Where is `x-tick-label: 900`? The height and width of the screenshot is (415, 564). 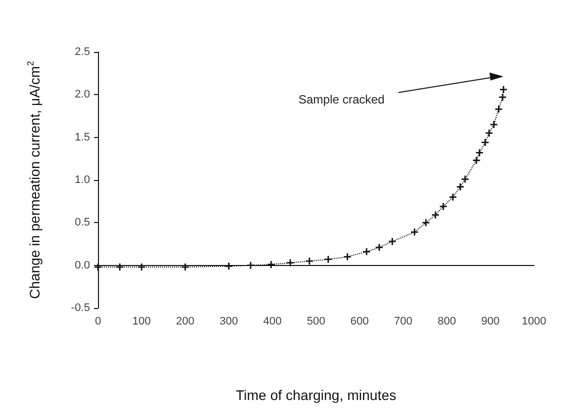
x-tick-label: 900 is located at coordinates (490, 322).